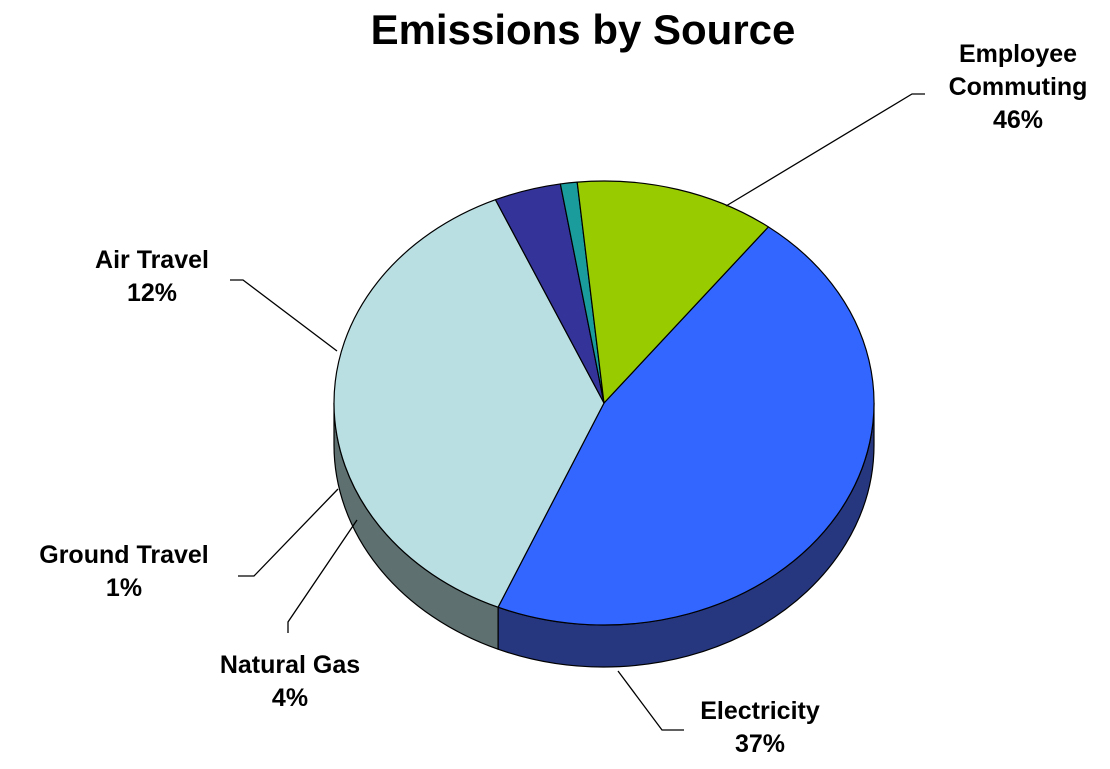 Image resolution: width=1110 pixels, height=769 pixels. What do you see at coordinates (469, 403) in the screenshot?
I see `pie-slice-electricity` at bounding box center [469, 403].